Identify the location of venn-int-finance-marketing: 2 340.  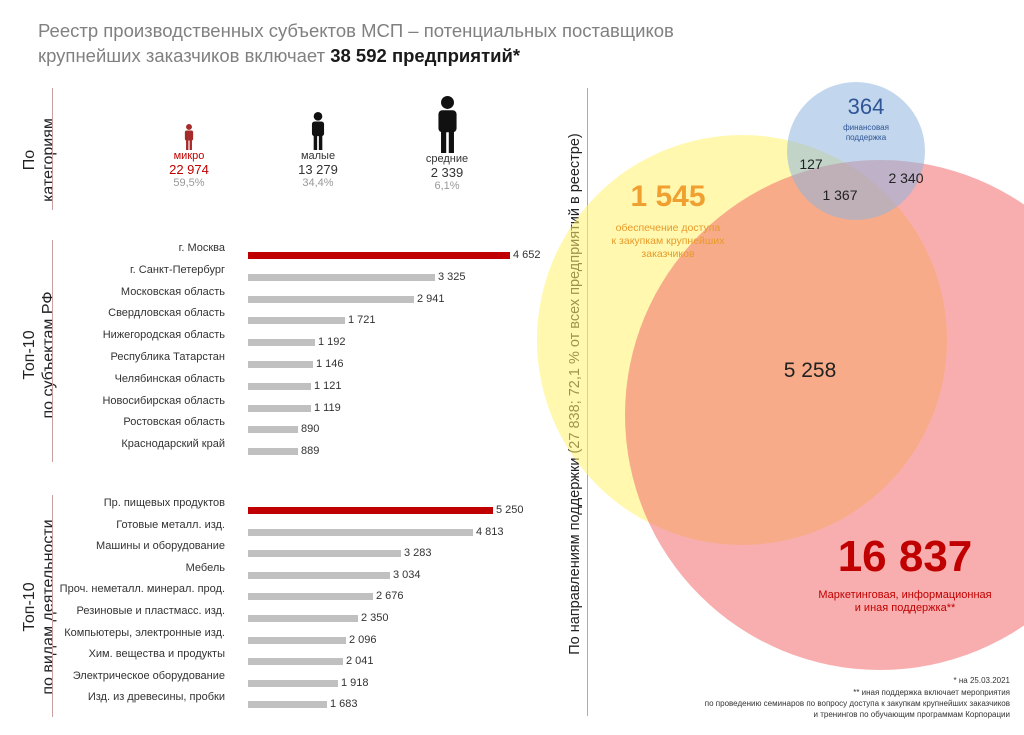
(906, 178).